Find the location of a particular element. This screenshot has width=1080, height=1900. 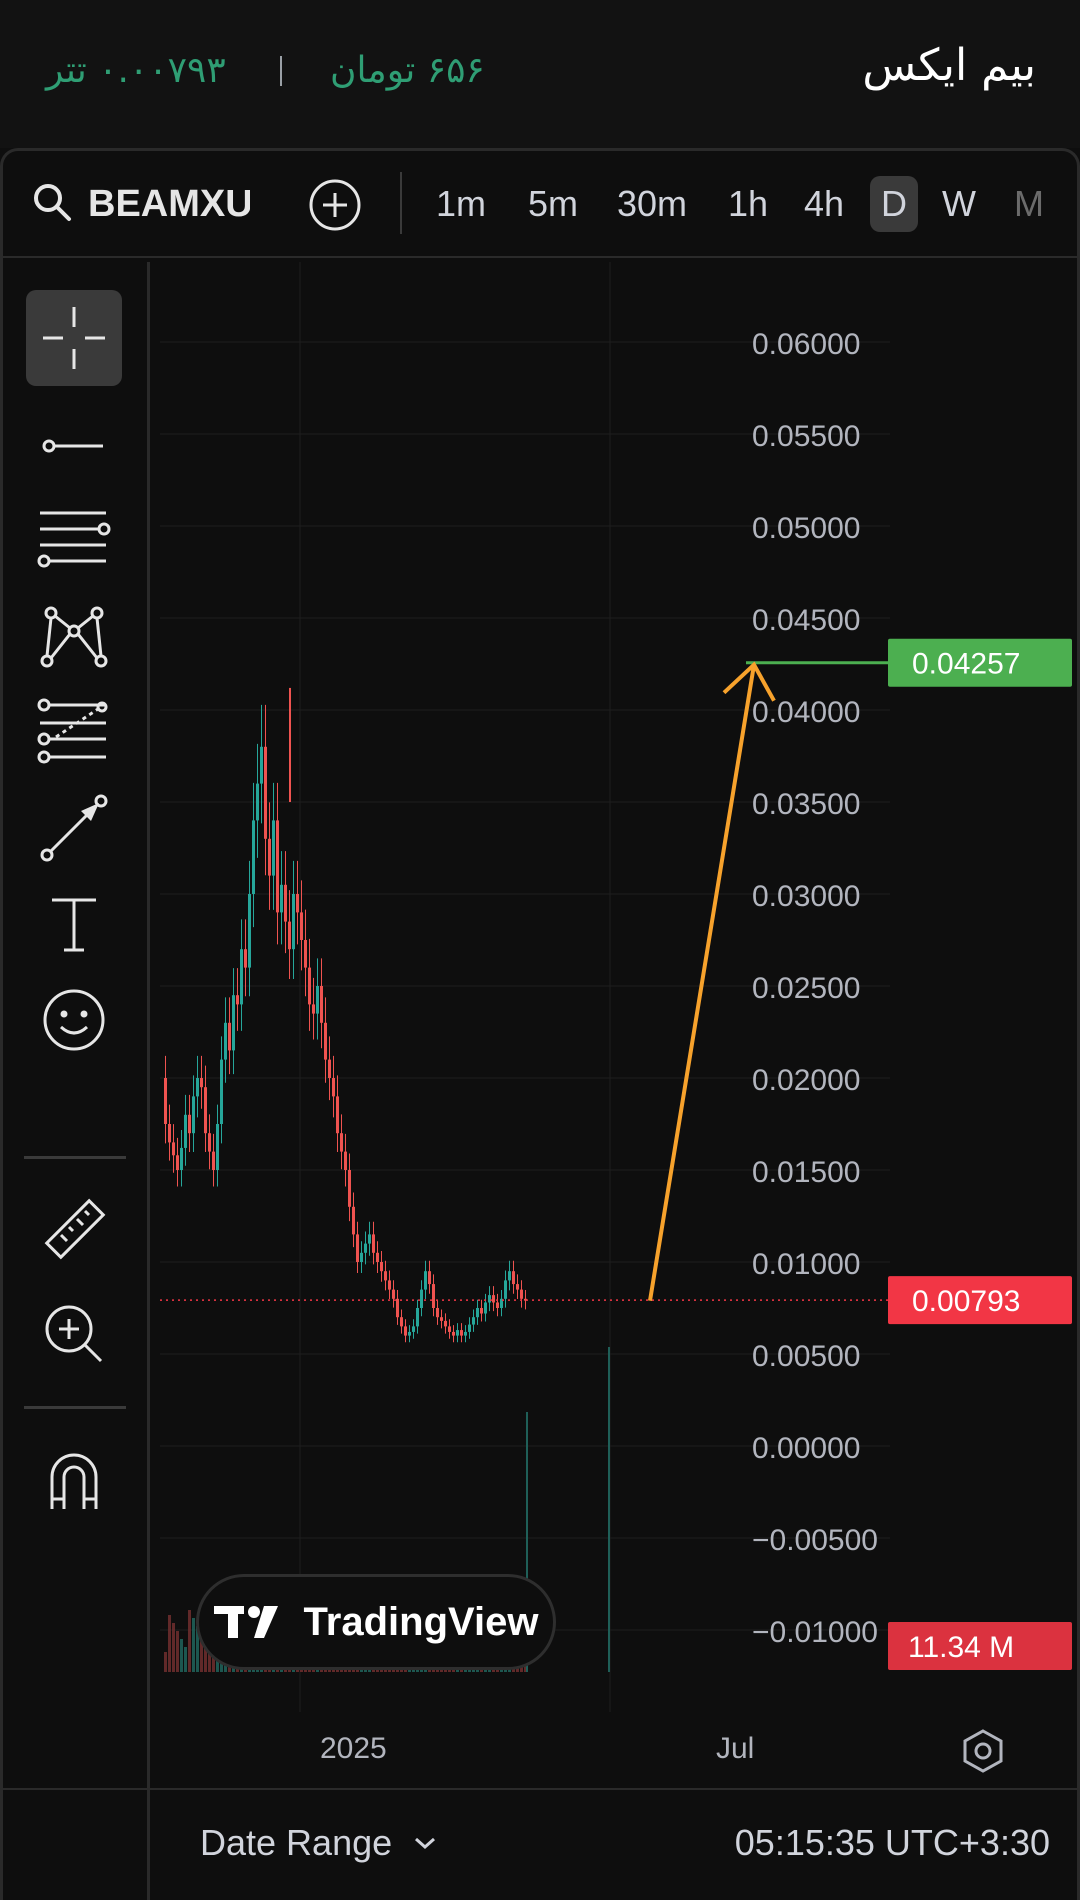

plus-circle-icon is located at coordinates (335, 205).